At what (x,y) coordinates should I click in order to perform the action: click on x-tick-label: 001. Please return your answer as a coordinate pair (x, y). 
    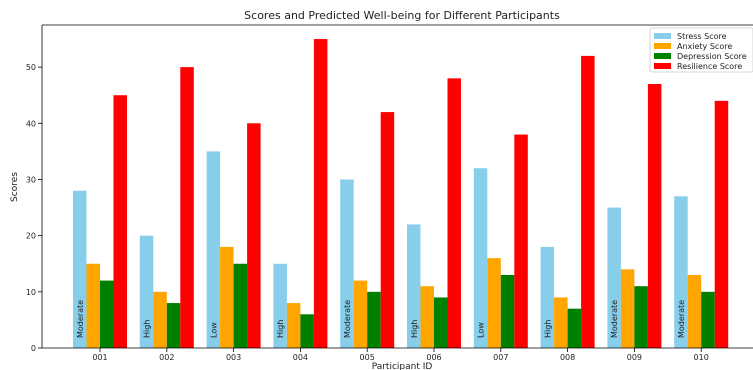
    Looking at the image, I should click on (99, 357).